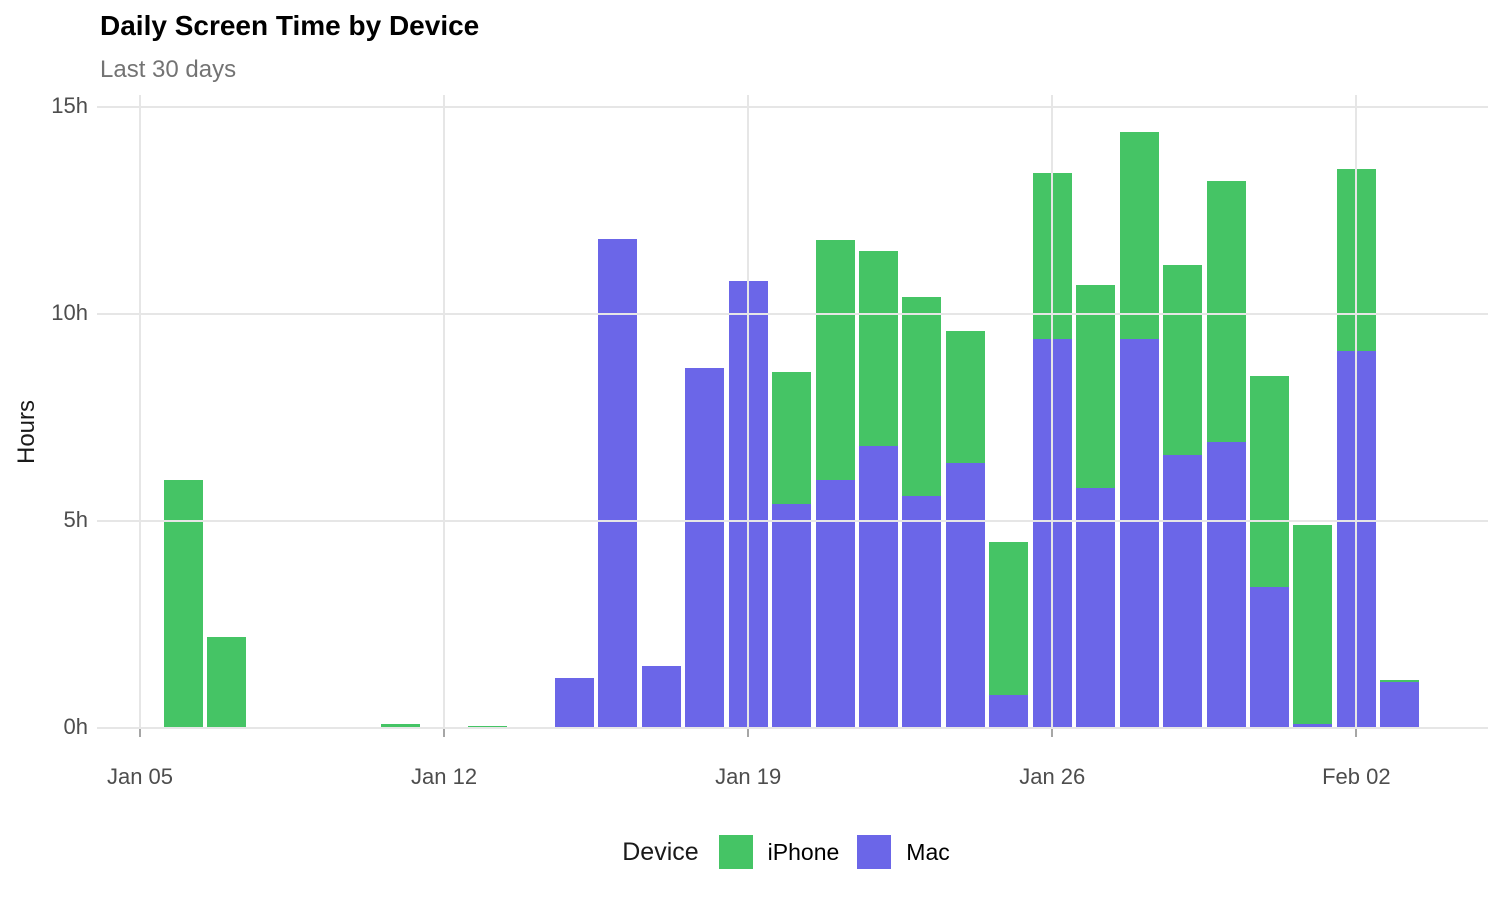  What do you see at coordinates (69, 105) in the screenshot?
I see `y-axis-tick-label: 15h` at bounding box center [69, 105].